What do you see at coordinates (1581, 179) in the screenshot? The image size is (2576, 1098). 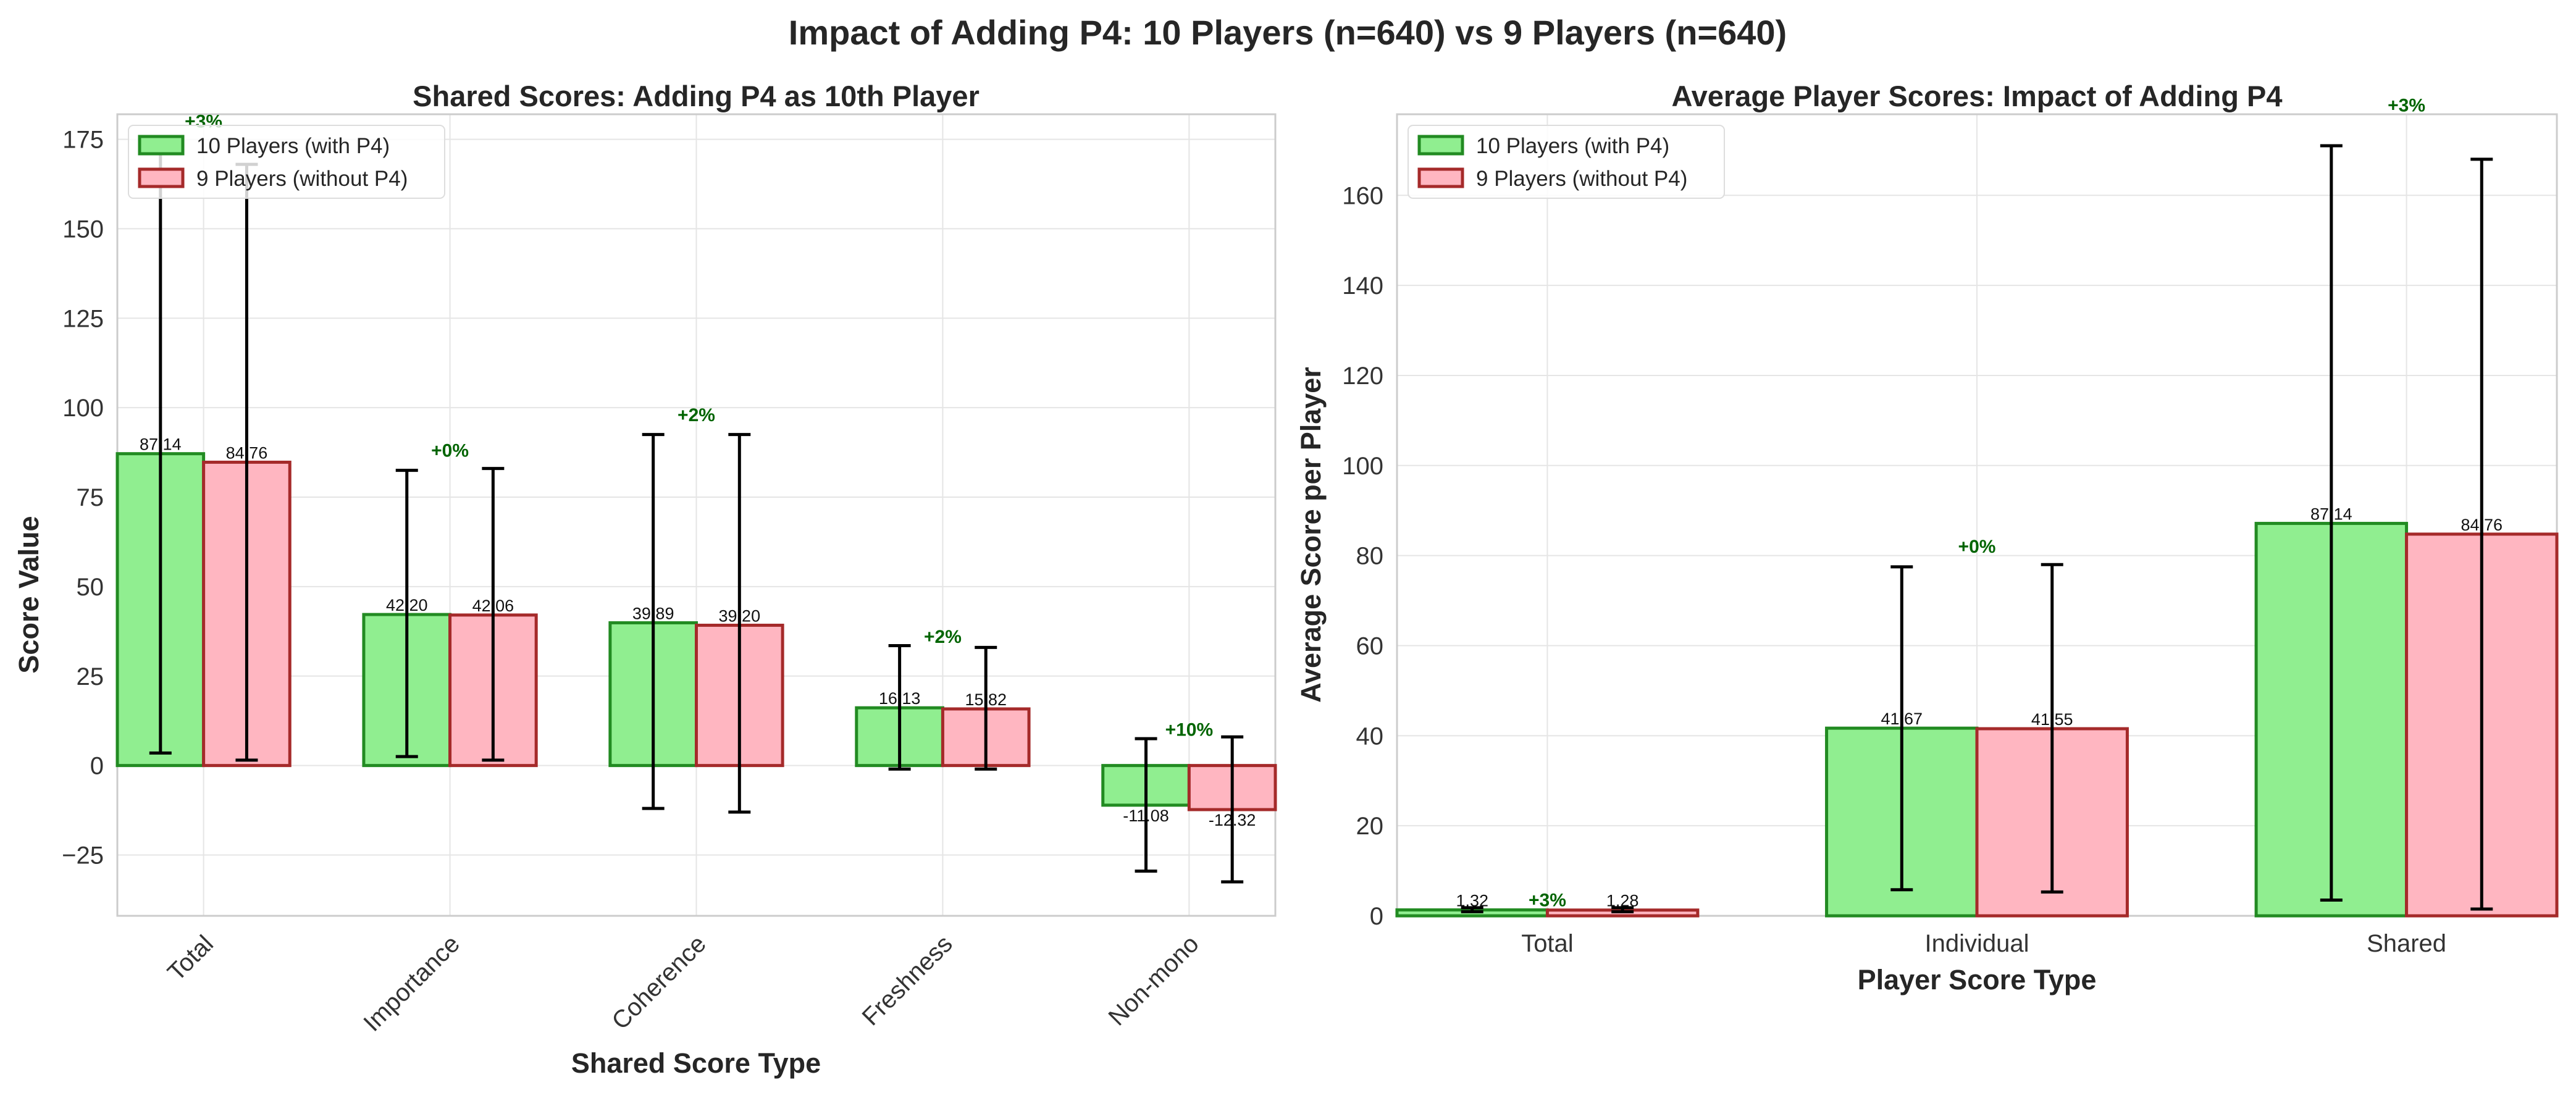 I see `right-legend-label: 9 Players (without P4)` at bounding box center [1581, 179].